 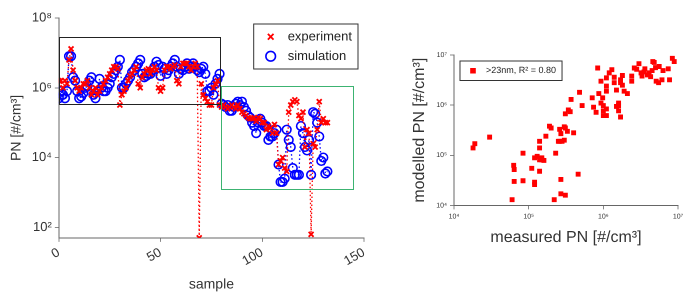 I want to click on x-axis-title: measured PN [#/cm³], so click(x=566, y=237).